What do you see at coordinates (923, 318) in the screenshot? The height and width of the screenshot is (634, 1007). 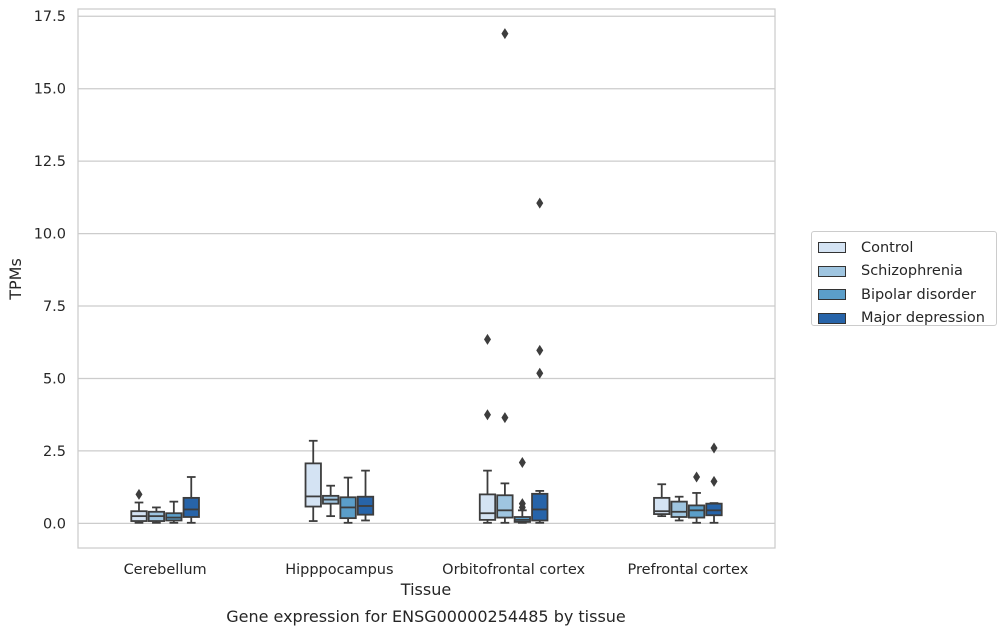 I see `legend-label-major-depression: Major depression` at bounding box center [923, 318].